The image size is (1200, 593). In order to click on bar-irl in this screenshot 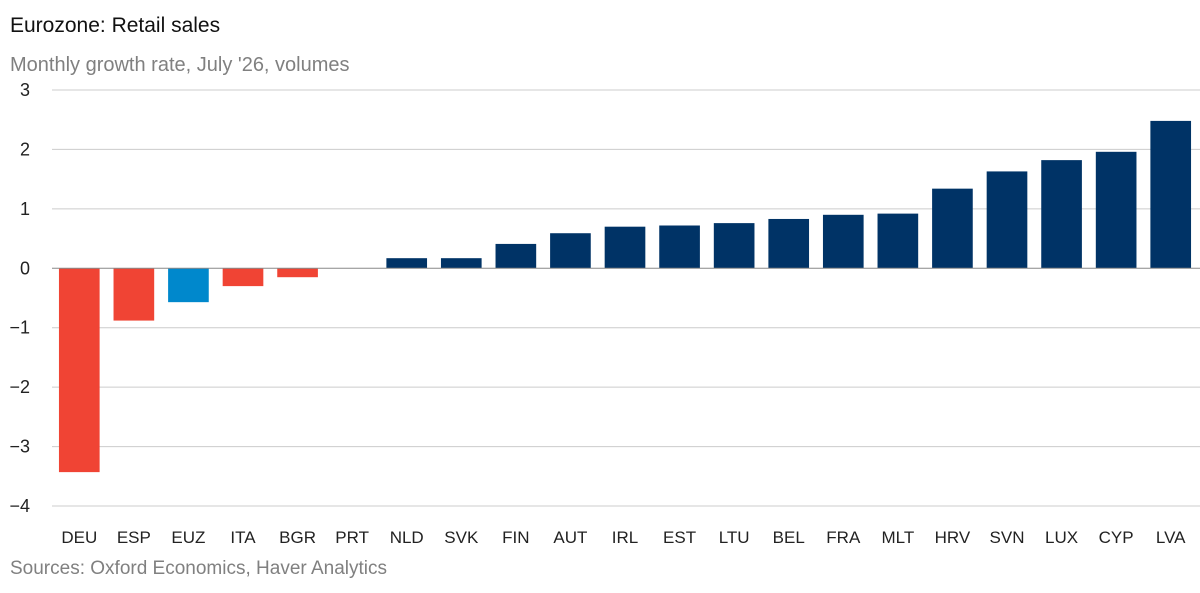, I will do `click(625, 247)`.